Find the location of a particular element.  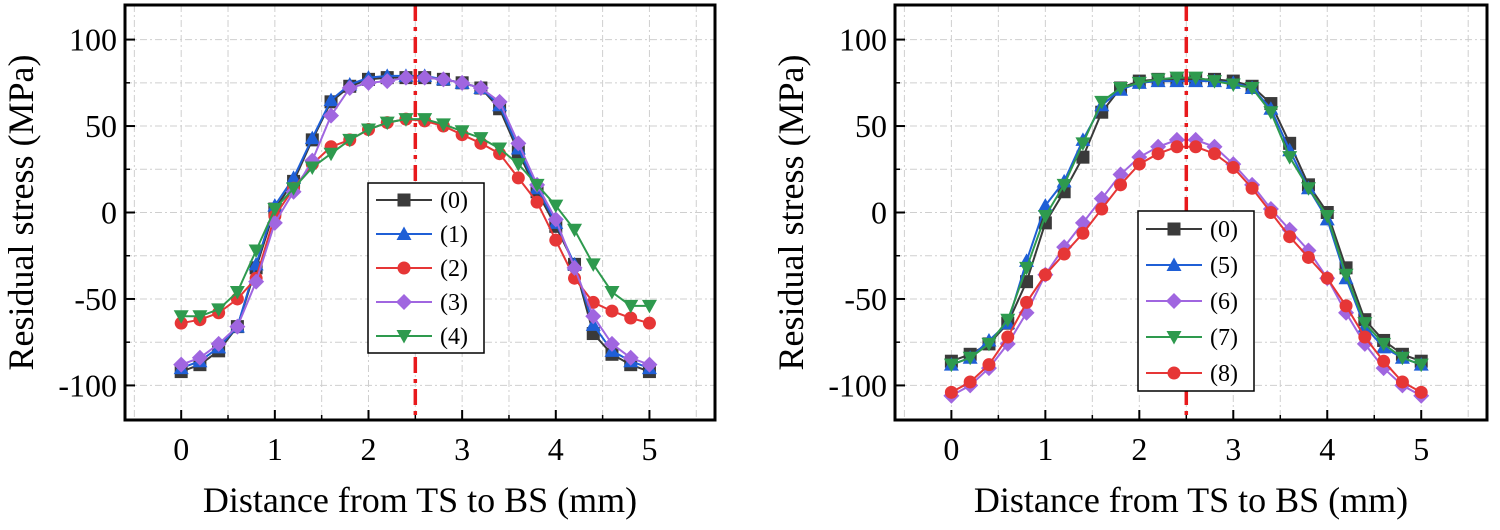

x-tick-label: 5 is located at coordinates (1421, 449).